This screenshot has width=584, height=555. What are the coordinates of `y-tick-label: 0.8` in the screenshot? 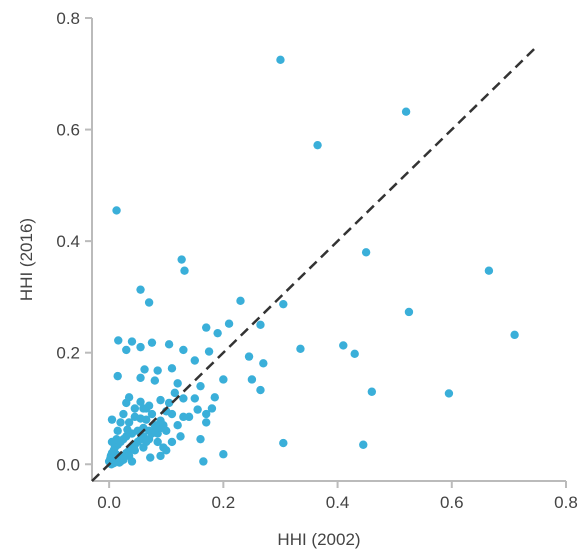 It's located at (68, 18).